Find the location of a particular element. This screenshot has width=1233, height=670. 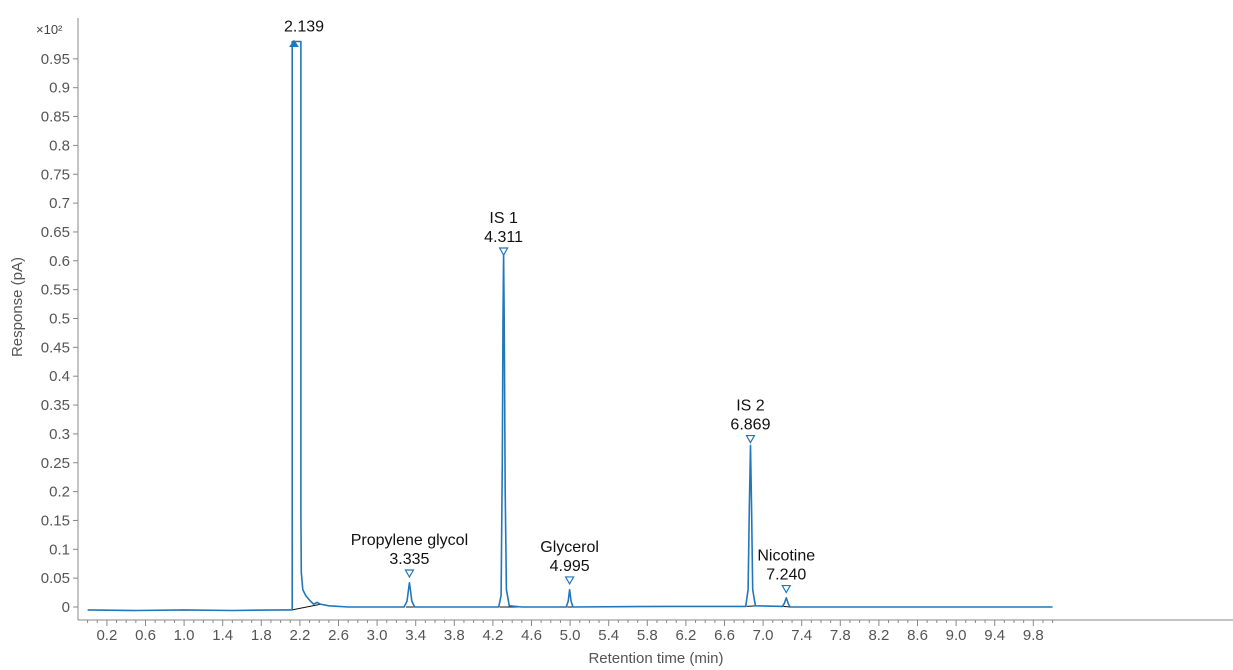

y-tick-label: 0.1 is located at coordinates (59, 549).